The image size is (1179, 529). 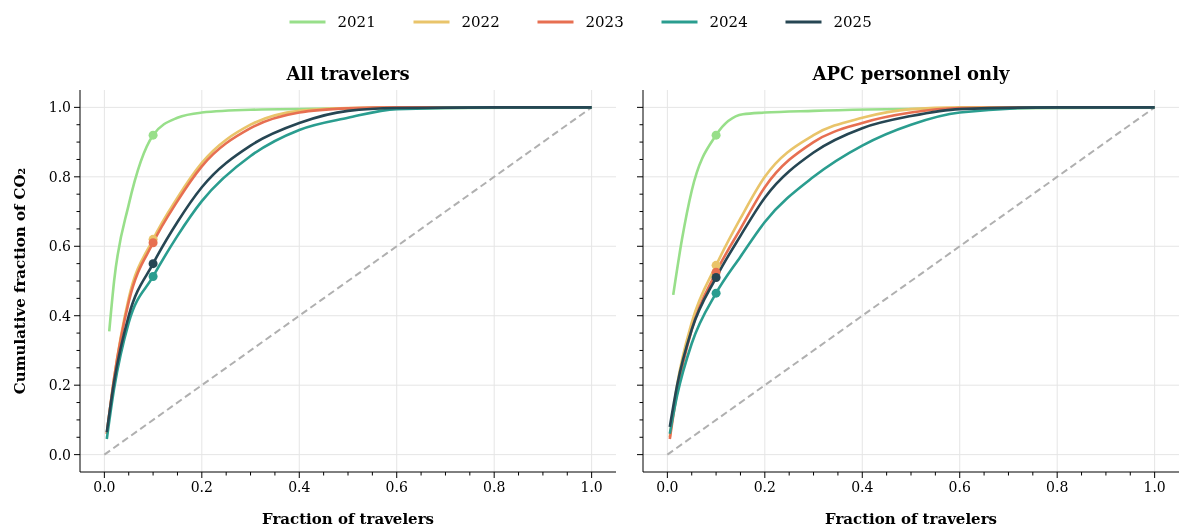 I want to click on legend-label: 2025, so click(x=852, y=22).